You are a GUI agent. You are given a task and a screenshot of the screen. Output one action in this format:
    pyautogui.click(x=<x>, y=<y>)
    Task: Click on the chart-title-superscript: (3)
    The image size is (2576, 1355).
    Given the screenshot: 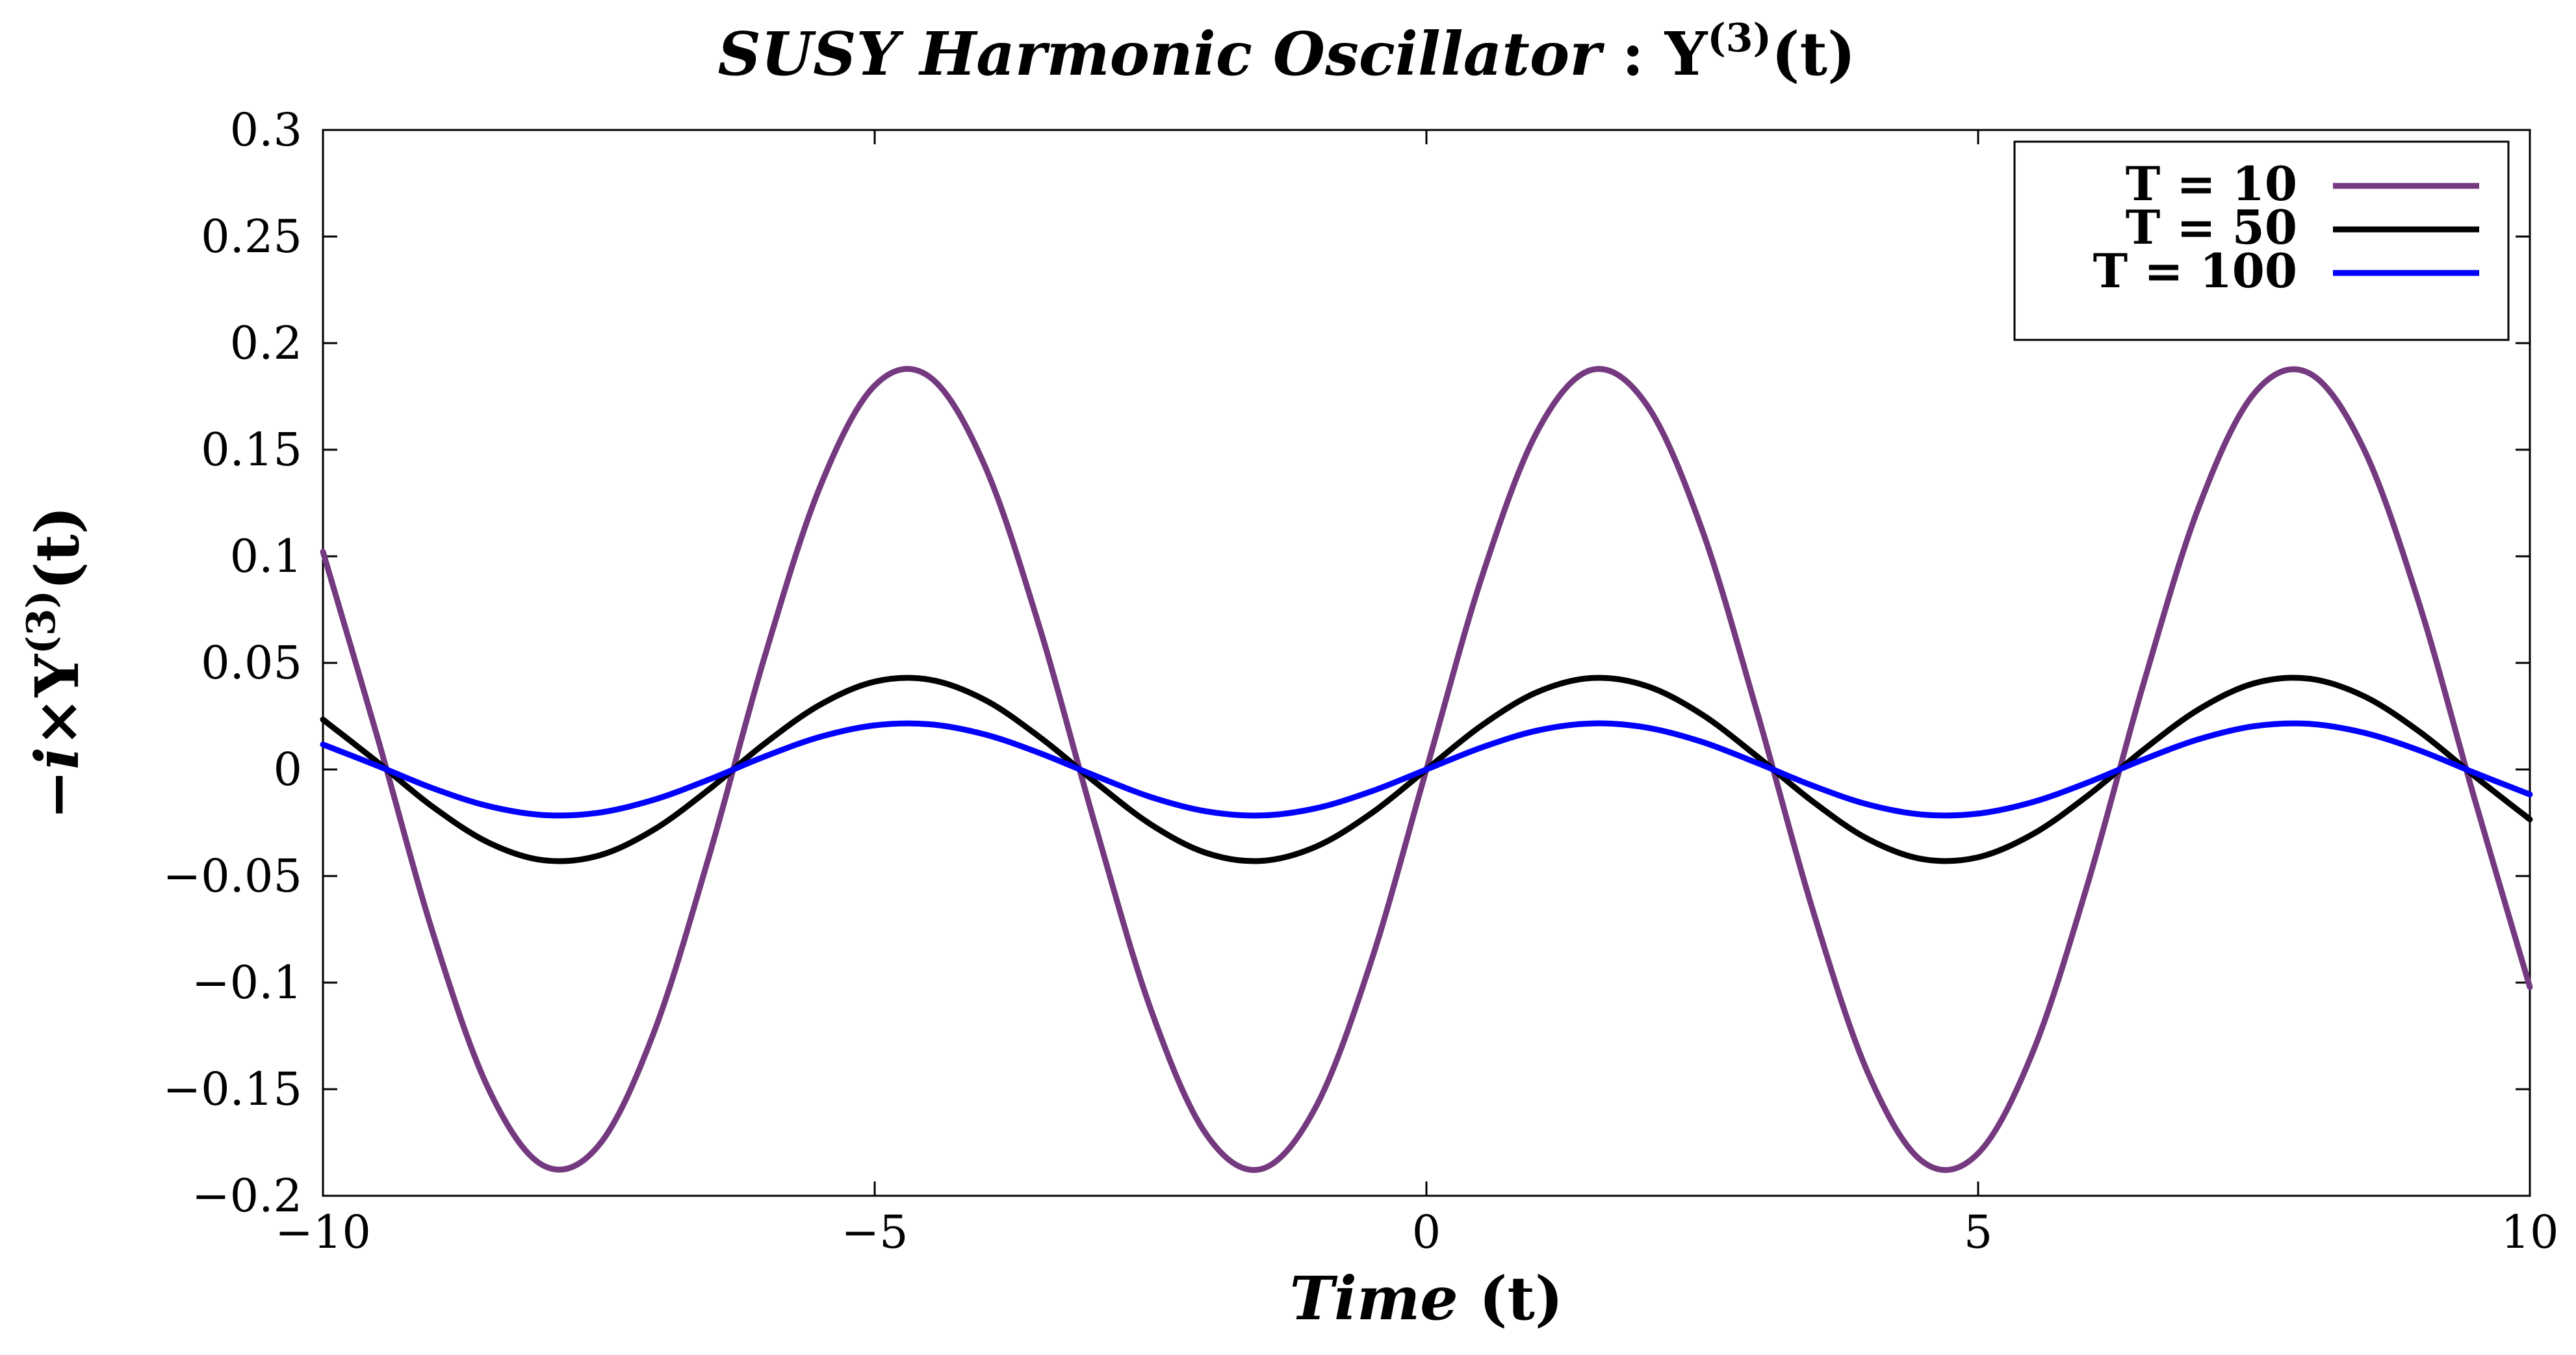 What is the action you would take?
    pyautogui.click(x=1739, y=38)
    